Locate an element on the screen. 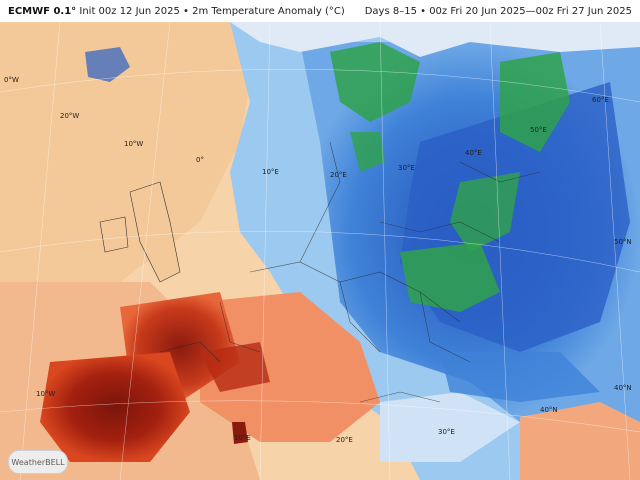 This screenshot has width=640, height=480. label-10e: 10°E is located at coordinates (270, 172).